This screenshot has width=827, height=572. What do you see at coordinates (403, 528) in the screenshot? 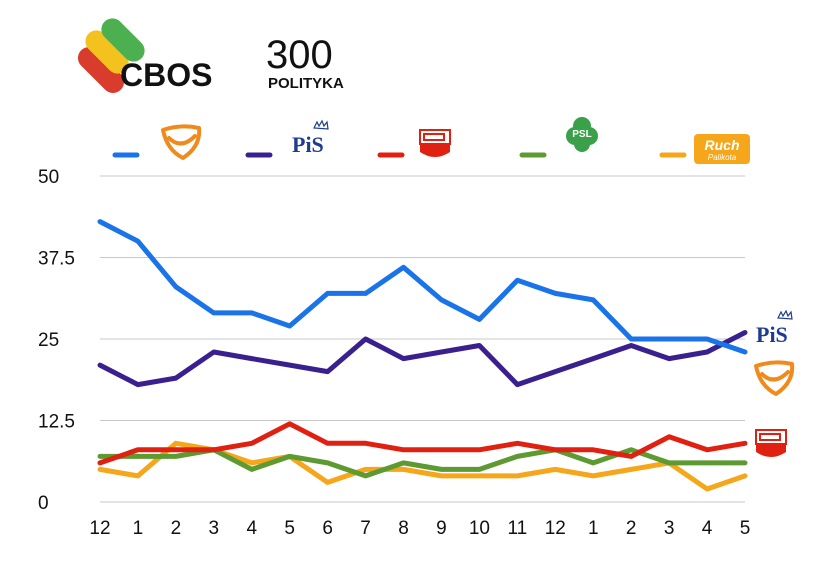
I see `x-tick-label: 8` at bounding box center [403, 528].